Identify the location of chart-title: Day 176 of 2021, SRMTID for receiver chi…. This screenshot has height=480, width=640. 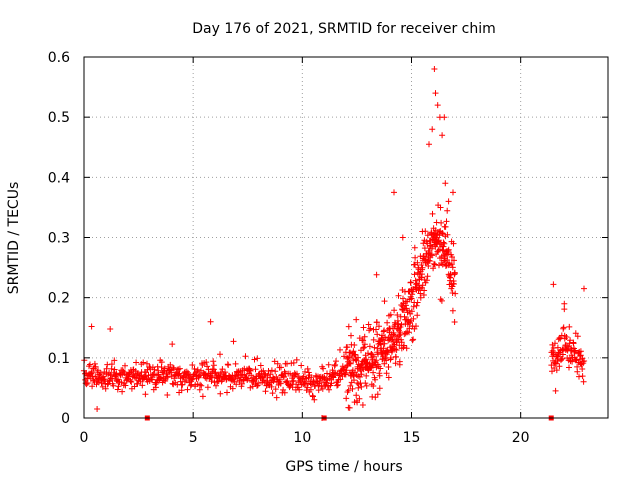
(344, 29).